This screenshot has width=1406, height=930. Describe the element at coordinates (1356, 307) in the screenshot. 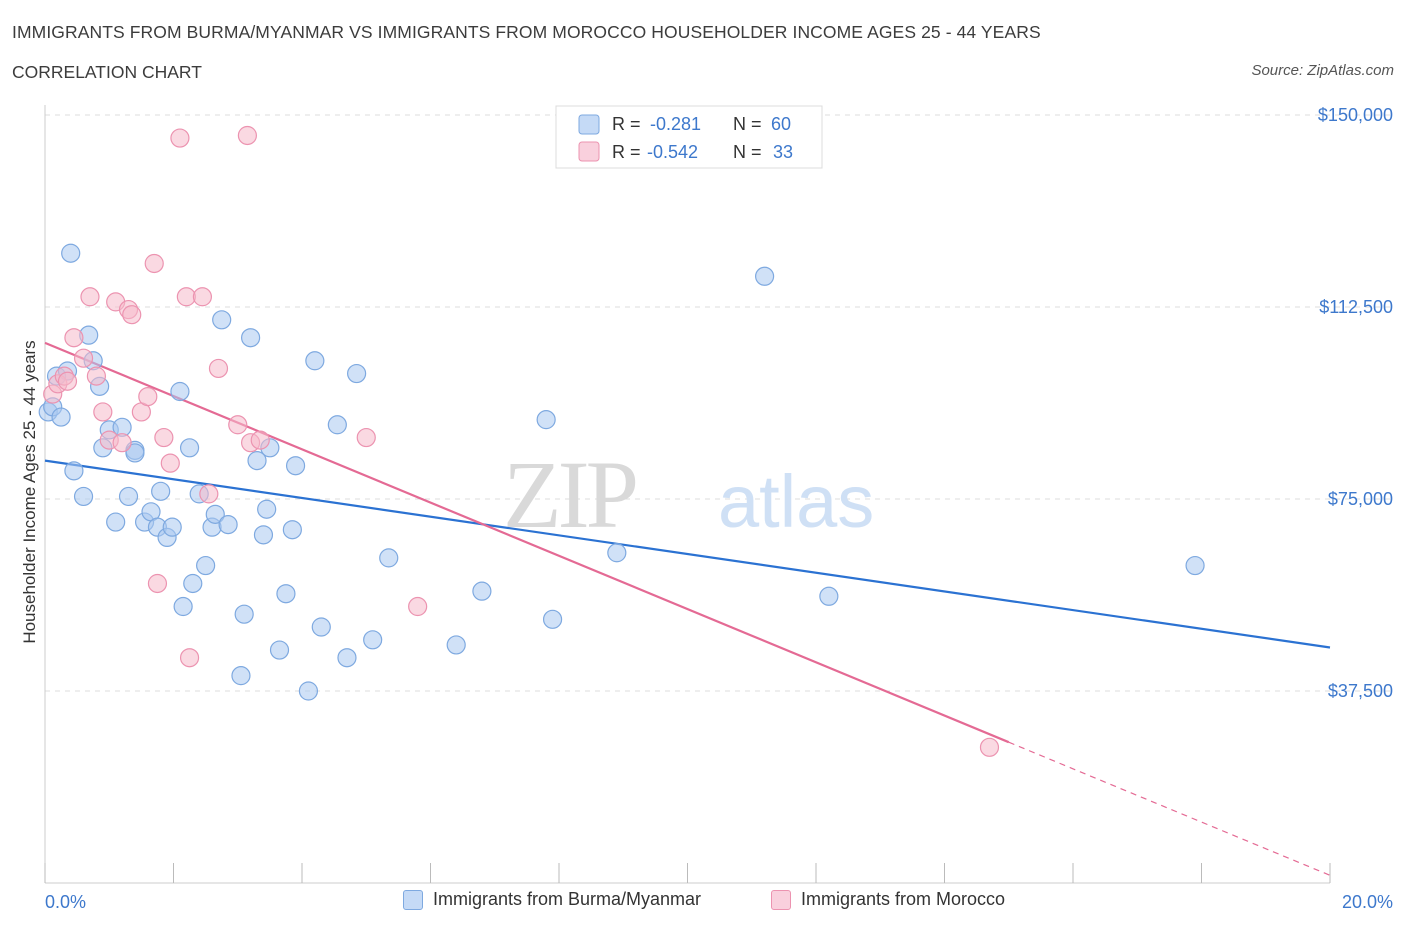

I see `y-tick-label: $112,500` at that location.